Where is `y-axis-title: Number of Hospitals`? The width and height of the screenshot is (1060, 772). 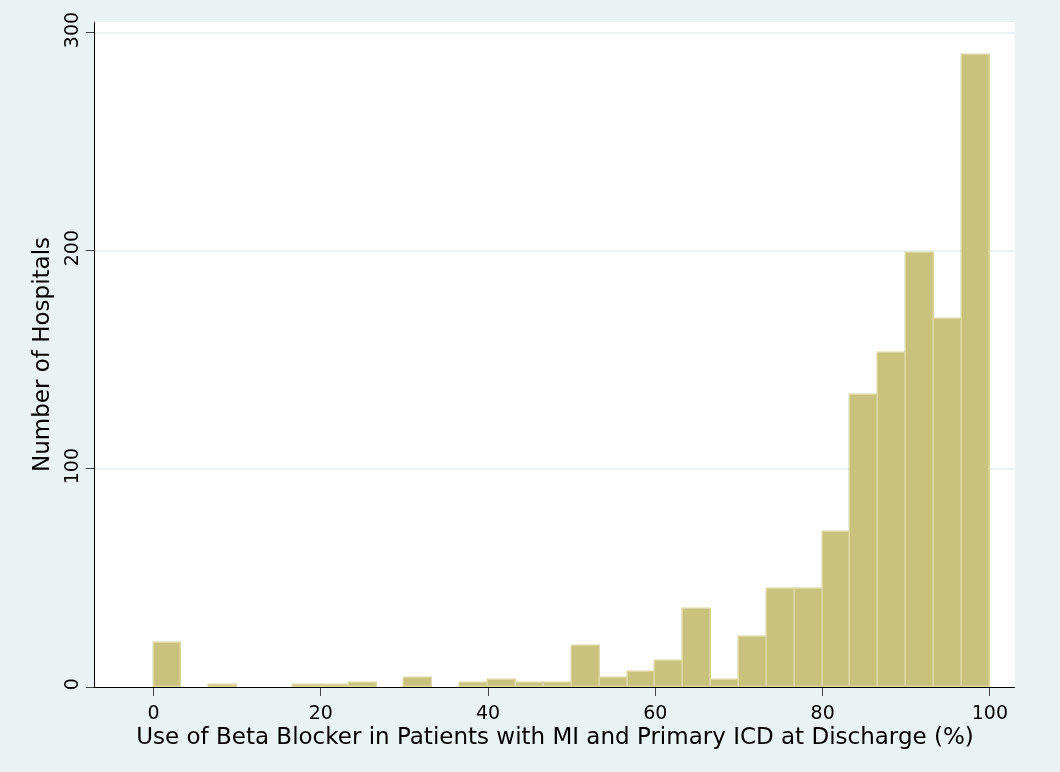 y-axis-title: Number of Hospitals is located at coordinates (40, 354).